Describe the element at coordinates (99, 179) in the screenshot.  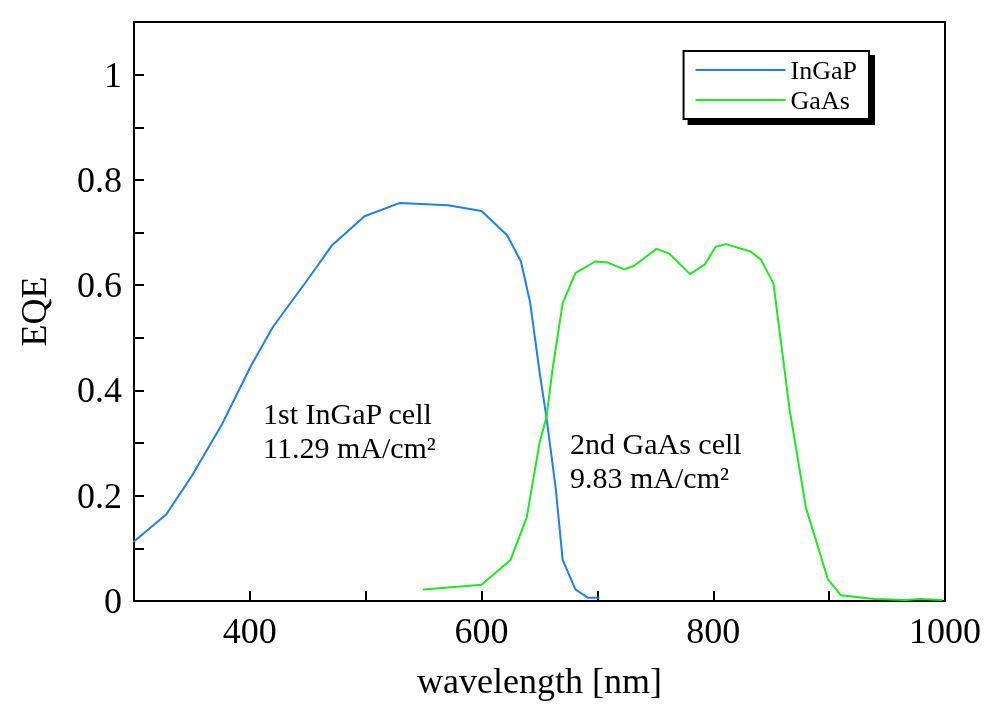
I see `y-tick-label: 0.8` at that location.